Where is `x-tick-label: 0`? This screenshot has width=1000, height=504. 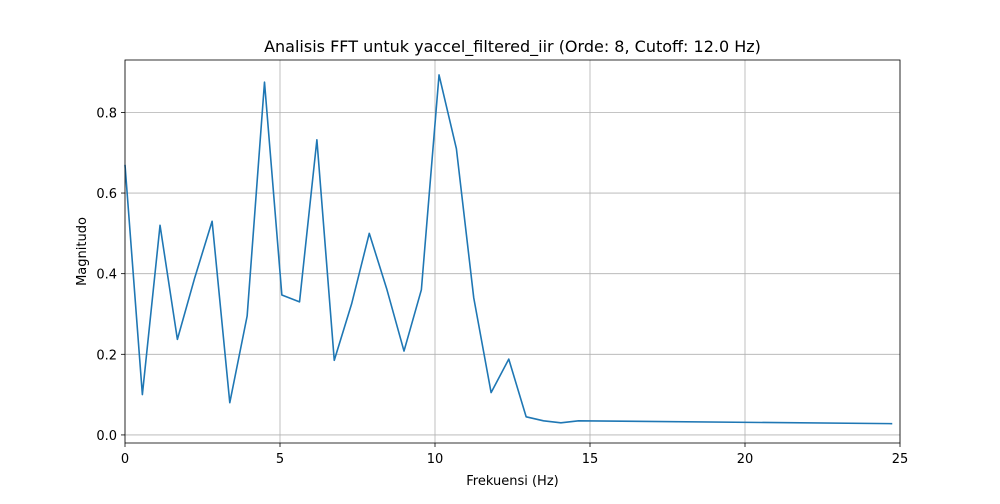
x-tick-label: 0 is located at coordinates (125, 459).